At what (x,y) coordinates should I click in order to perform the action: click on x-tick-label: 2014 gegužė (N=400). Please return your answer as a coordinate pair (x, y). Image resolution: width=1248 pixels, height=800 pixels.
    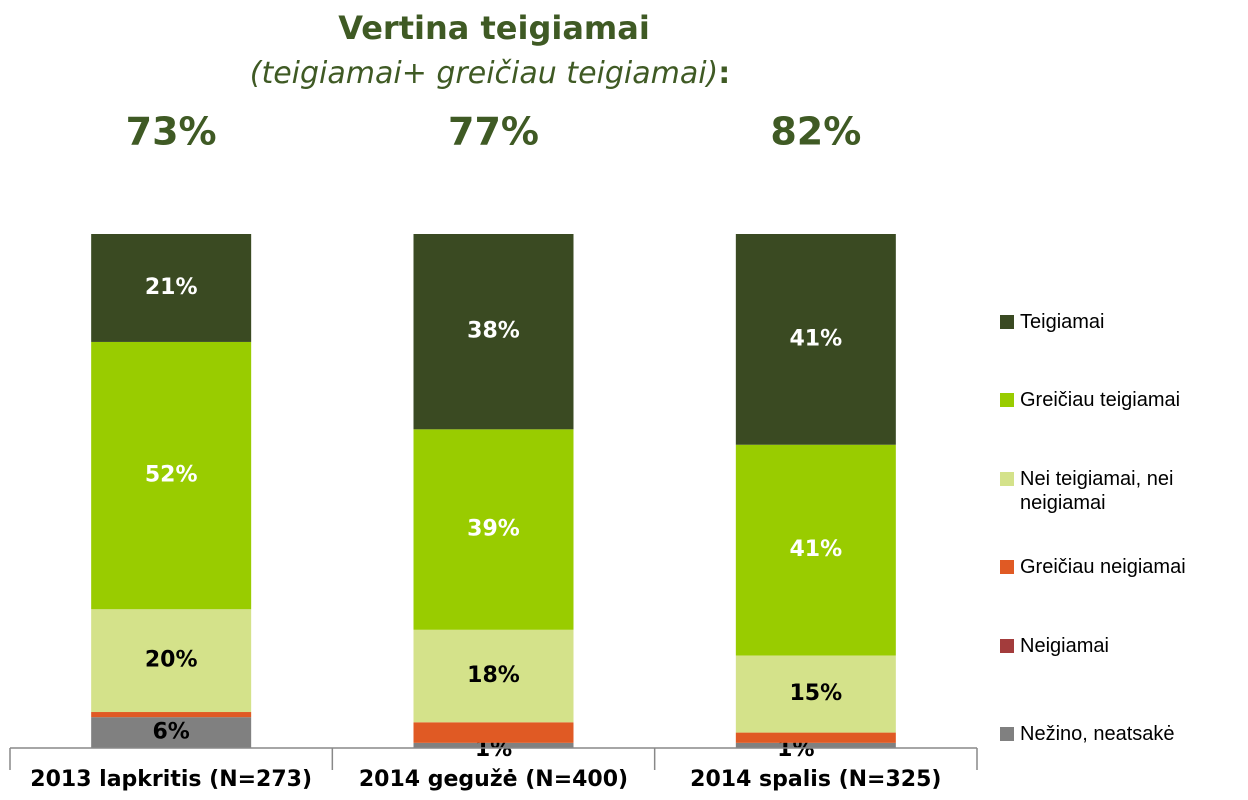
    Looking at the image, I should click on (493, 779).